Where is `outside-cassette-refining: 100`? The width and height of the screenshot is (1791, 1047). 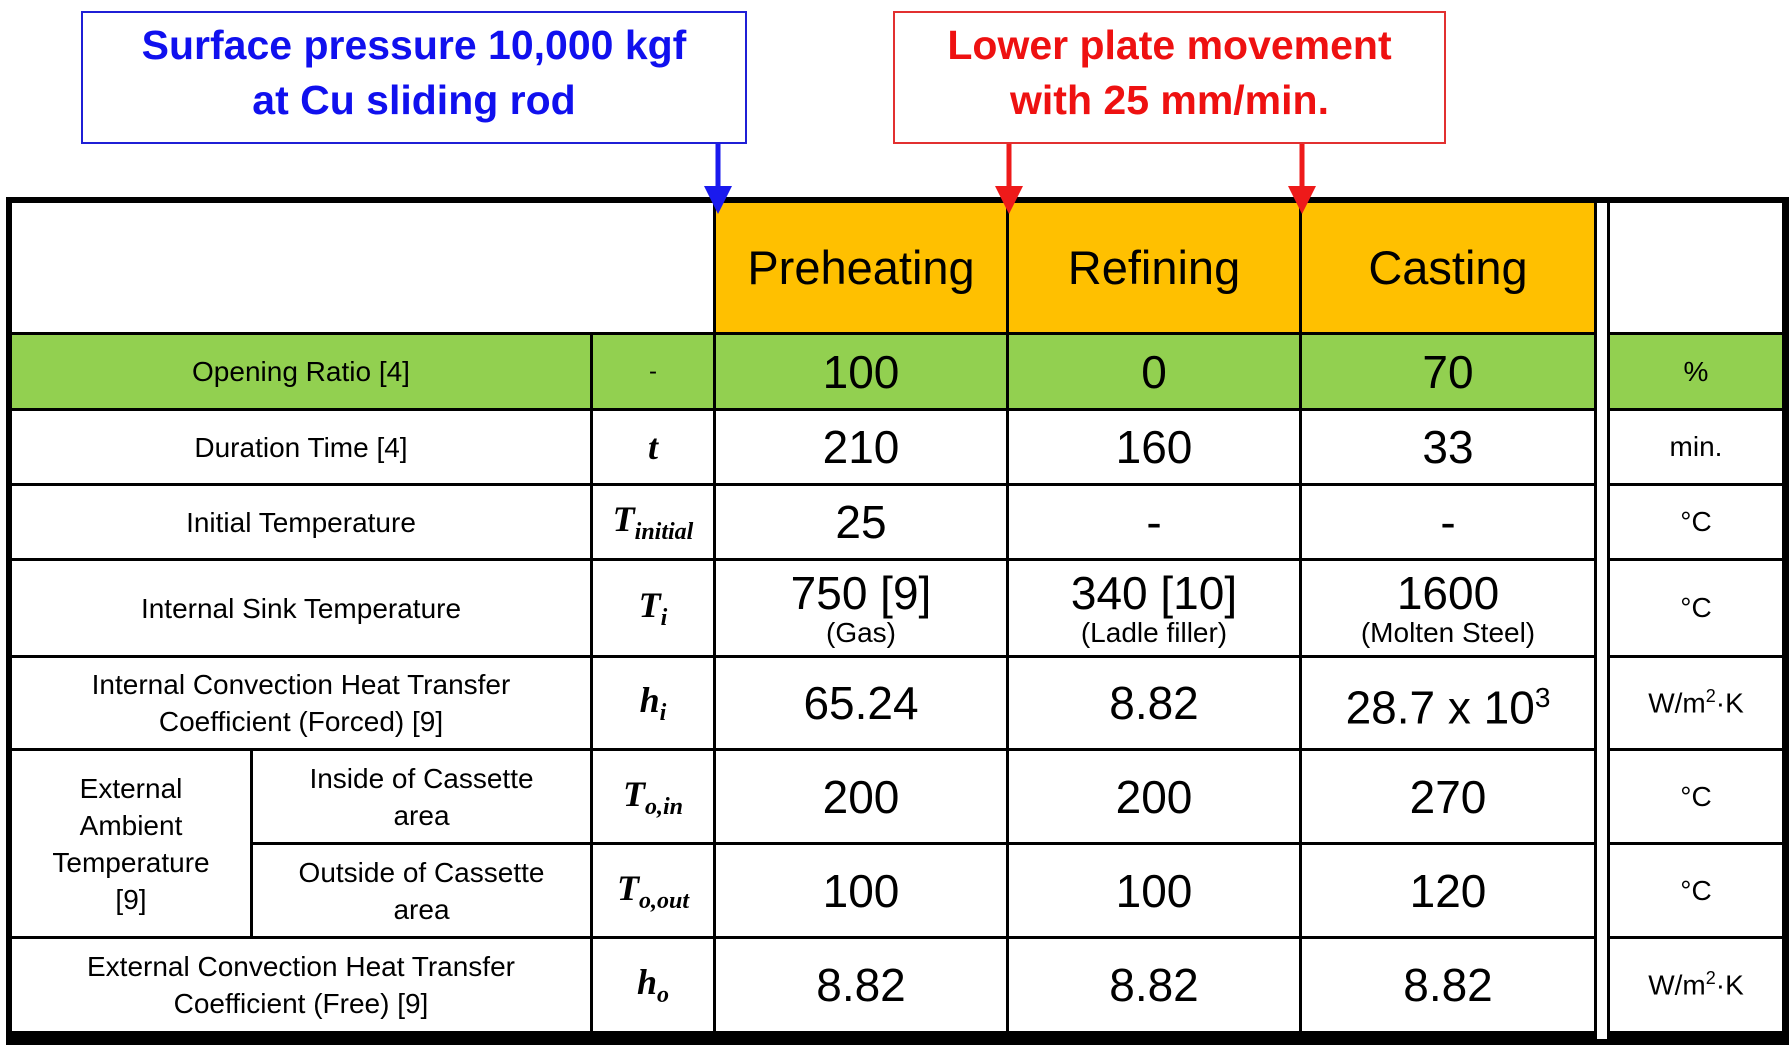 outside-cassette-refining: 100 is located at coordinates (1154, 890).